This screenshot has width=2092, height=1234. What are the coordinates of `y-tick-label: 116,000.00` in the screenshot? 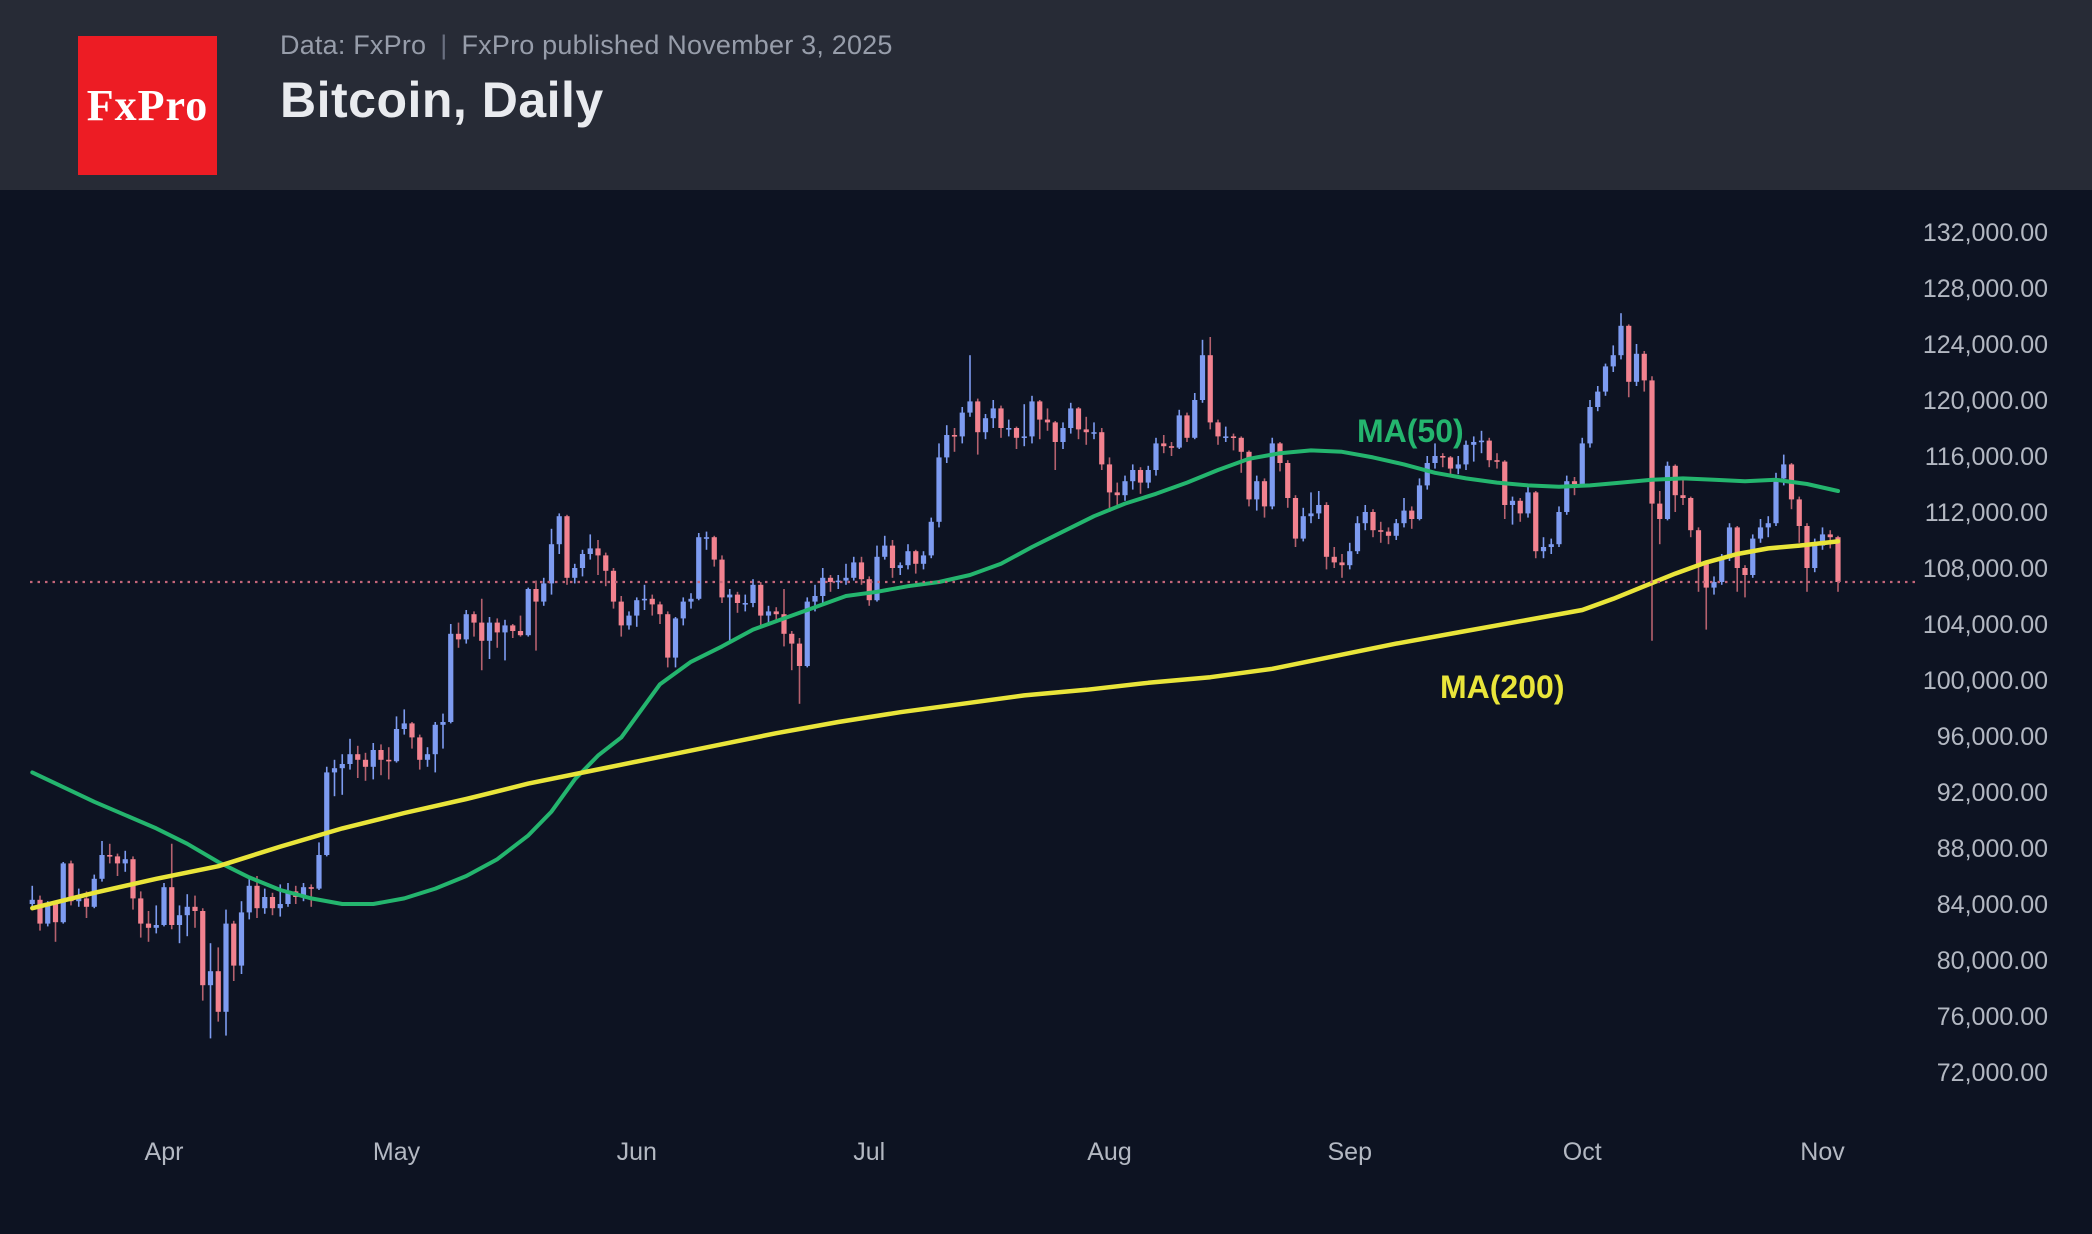 It's located at (1986, 457).